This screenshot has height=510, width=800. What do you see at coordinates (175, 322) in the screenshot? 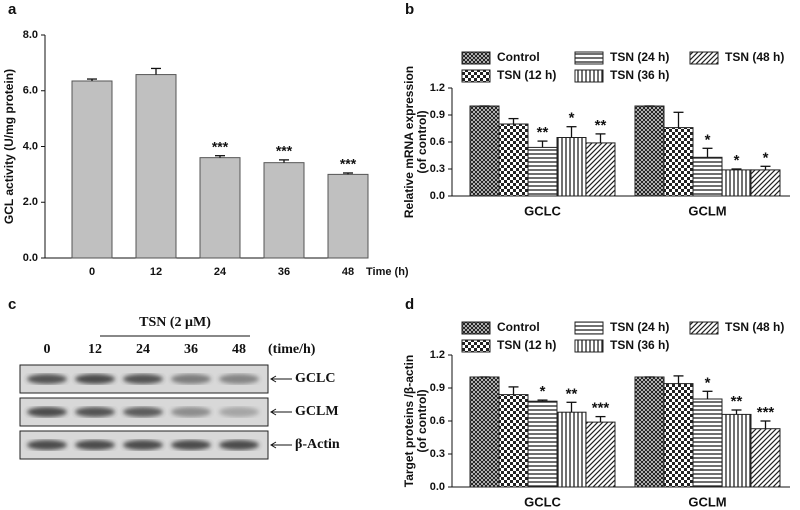
I see `treatment-label: TSN (2 μM)` at bounding box center [175, 322].